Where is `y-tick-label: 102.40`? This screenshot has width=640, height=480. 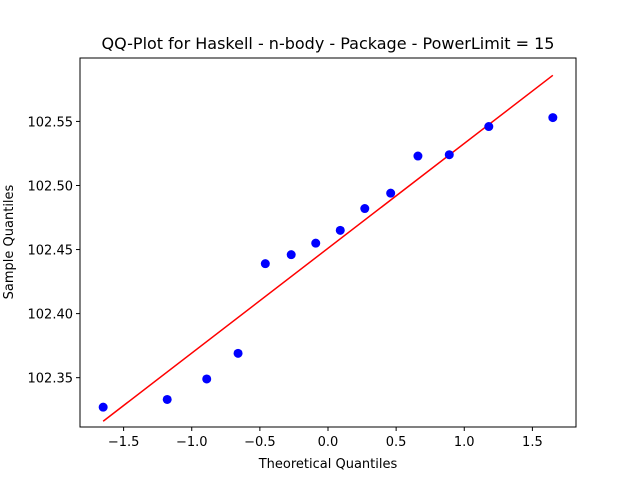
y-tick-label: 102.40 is located at coordinates (51, 315).